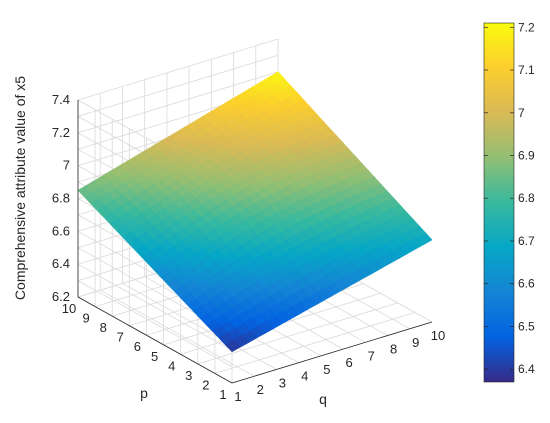 This screenshot has height=423, width=550. What do you see at coordinates (526, 156) in the screenshot?
I see `colorbar-tick-label: 6.9` at bounding box center [526, 156].